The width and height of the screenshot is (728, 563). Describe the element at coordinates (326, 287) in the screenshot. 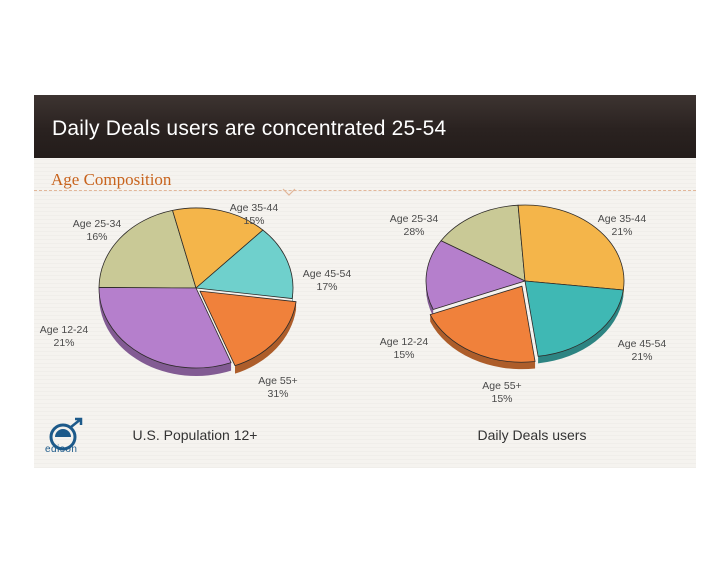

I see `slice-value-age-45-54: 17%` at that location.